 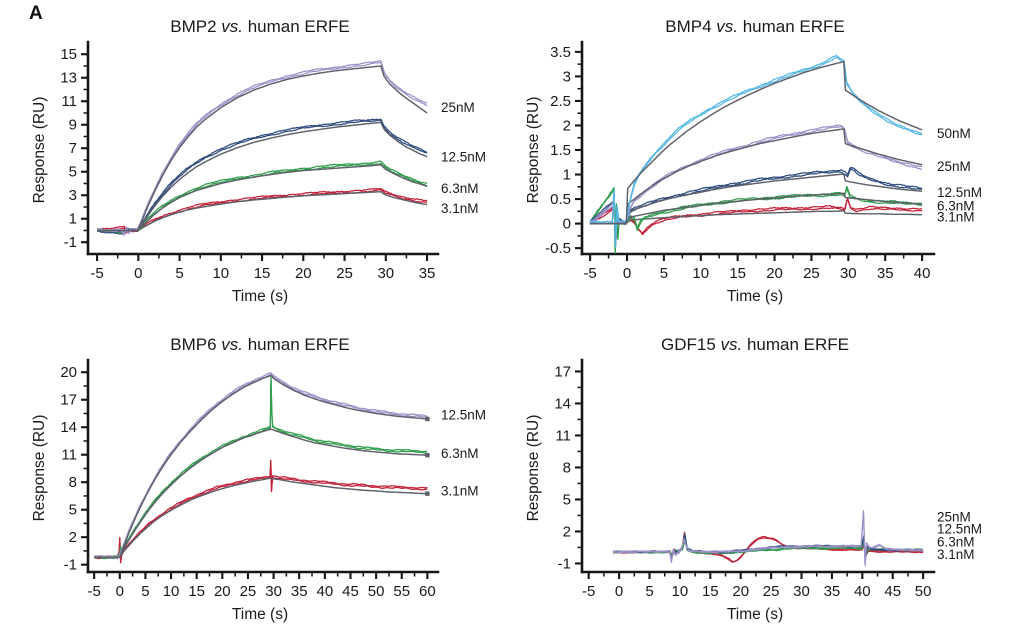 I want to click on series-bmp2-25nM-fit, so click(x=262, y=148).